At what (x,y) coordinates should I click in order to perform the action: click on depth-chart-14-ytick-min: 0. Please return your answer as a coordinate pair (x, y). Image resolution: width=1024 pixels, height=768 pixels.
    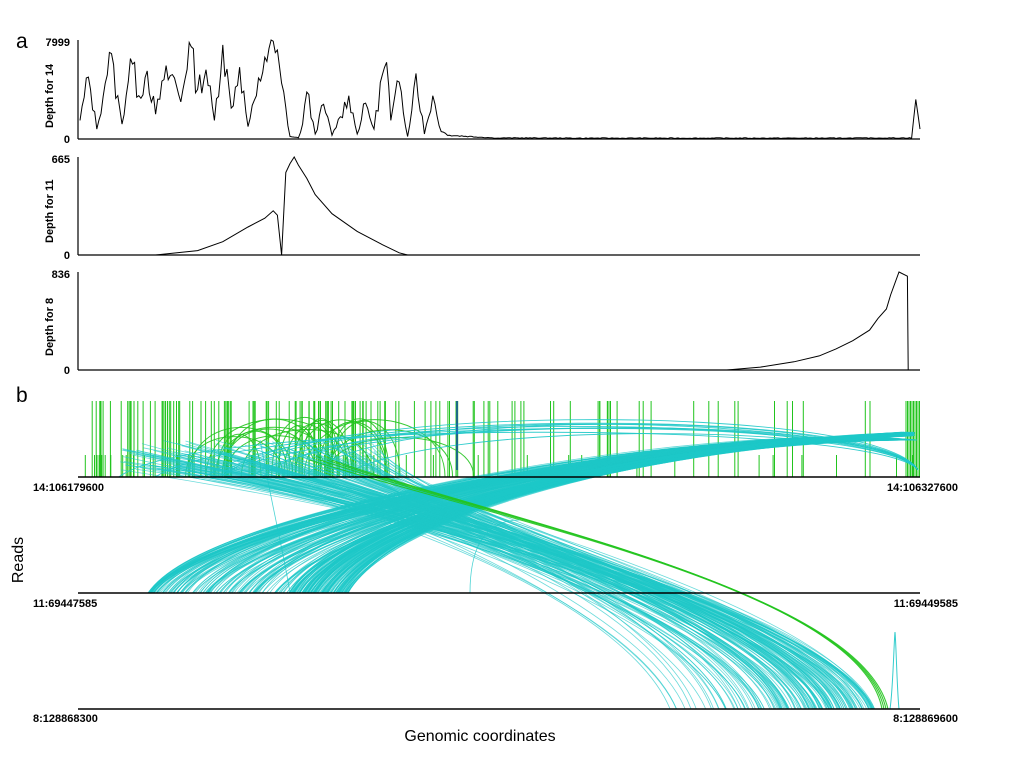
    Looking at the image, I should click on (67, 140).